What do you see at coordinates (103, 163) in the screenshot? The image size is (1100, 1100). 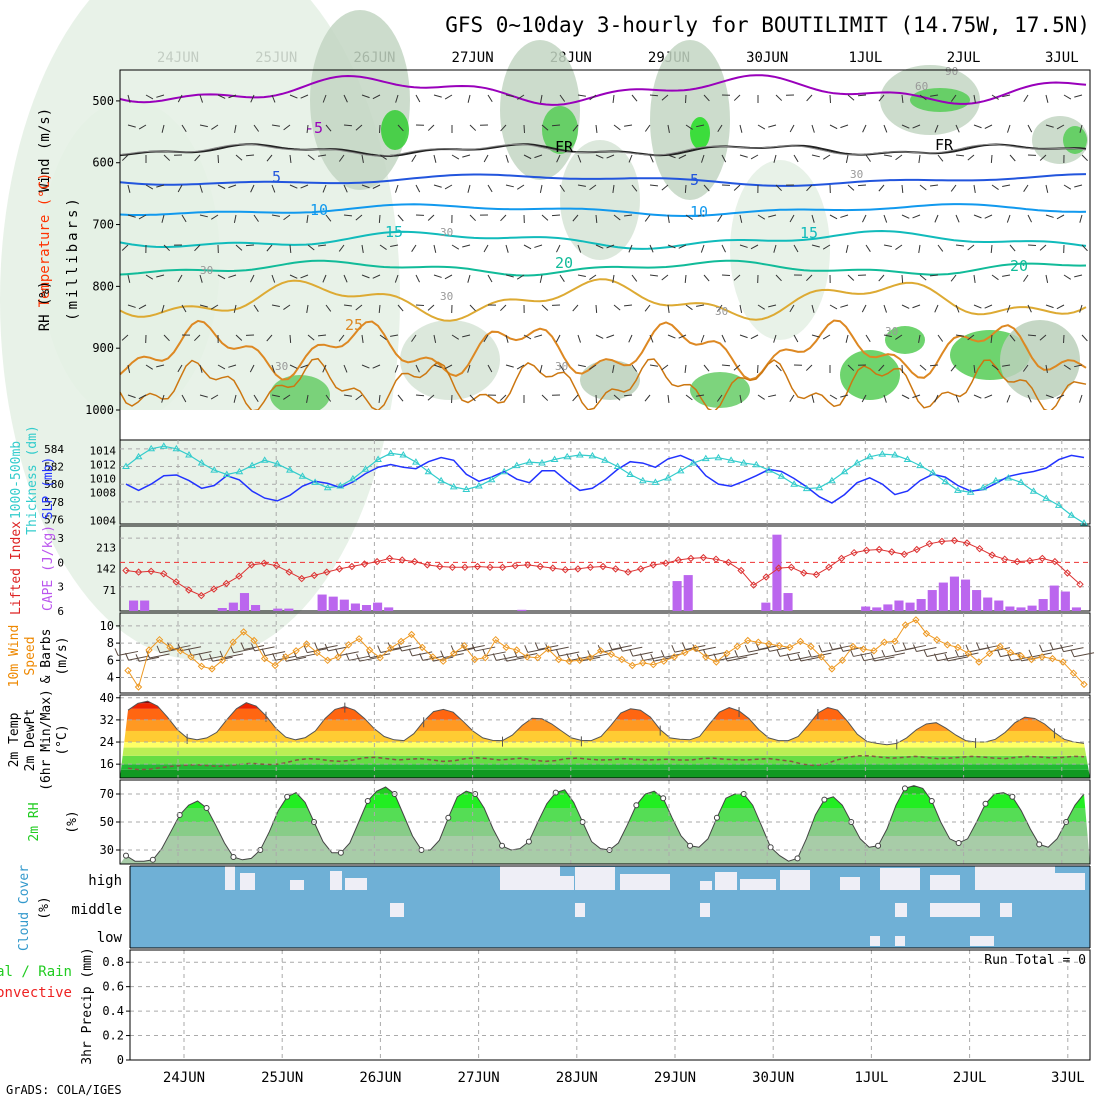 I see `upper-ytick: 600` at bounding box center [103, 163].